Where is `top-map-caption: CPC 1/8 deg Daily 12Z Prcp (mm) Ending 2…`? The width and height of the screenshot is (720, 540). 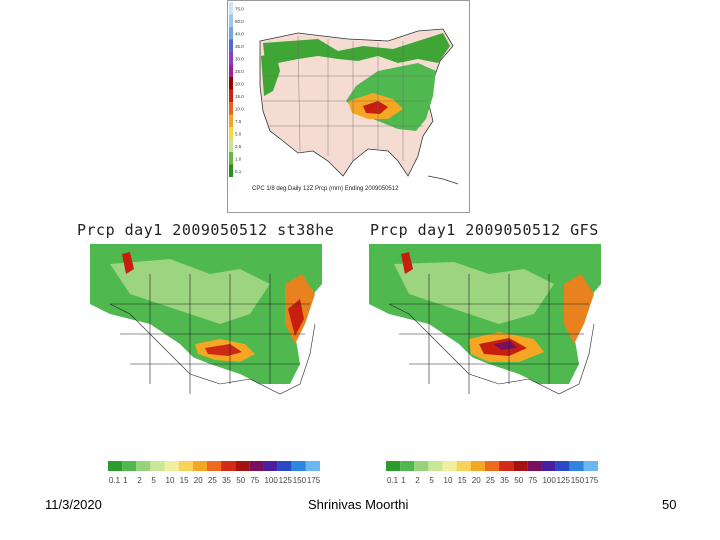
top-map-caption: CPC 1/8 deg Daily 12Z Prcp (mm) Ending 2… is located at coordinates (325, 189).